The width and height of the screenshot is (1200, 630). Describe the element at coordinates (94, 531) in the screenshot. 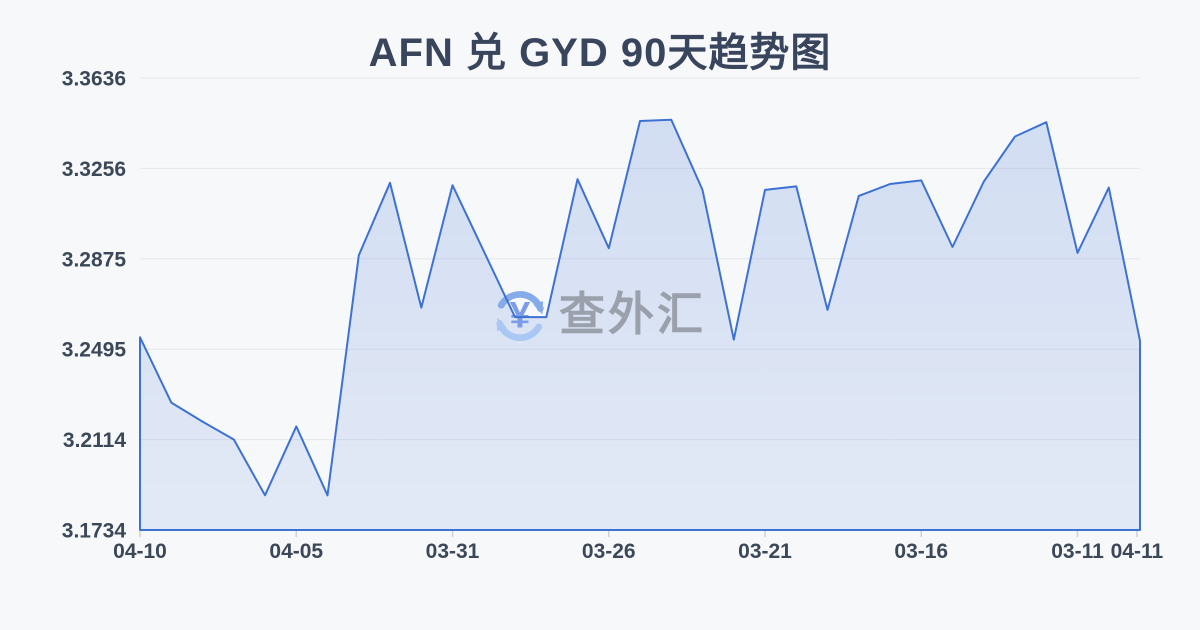

I see `y-axis-label: 3.1734` at that location.